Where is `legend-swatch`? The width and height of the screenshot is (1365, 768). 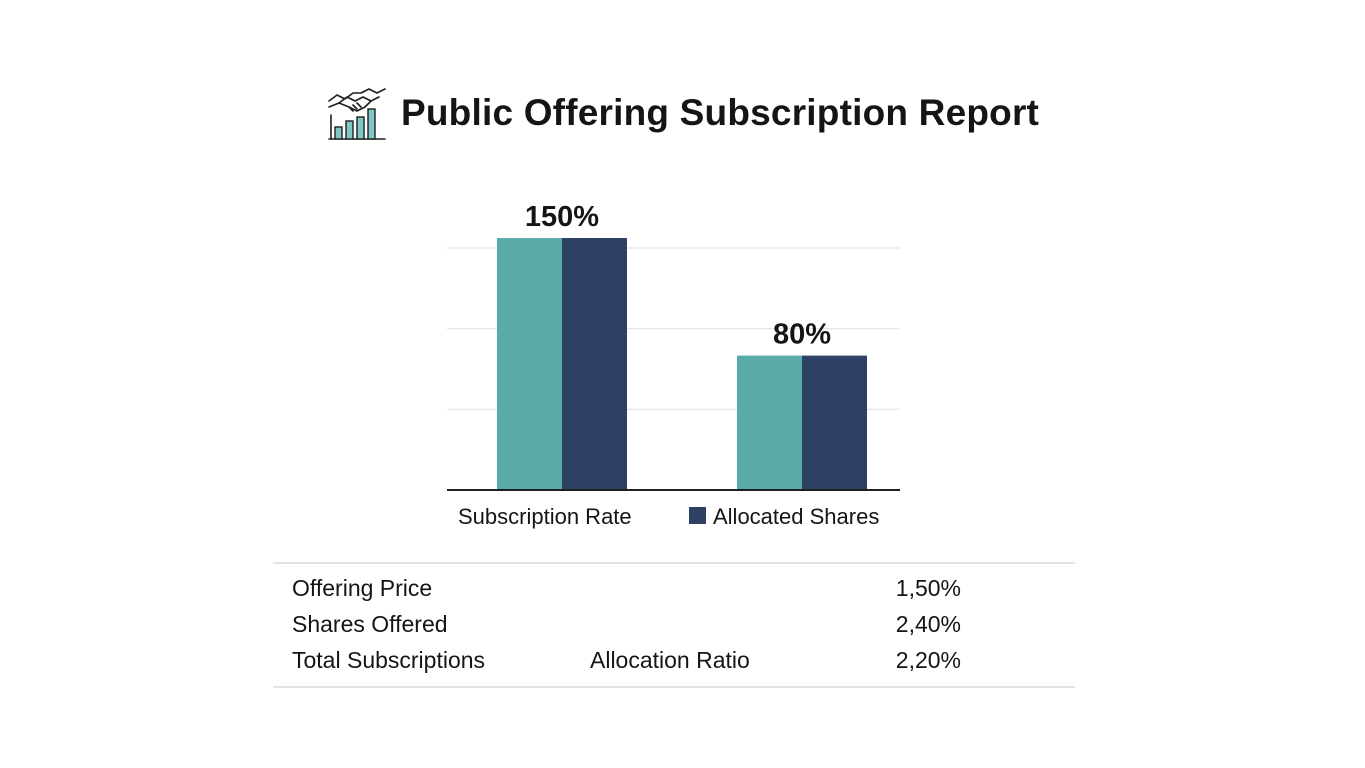 legend-swatch is located at coordinates (697, 515).